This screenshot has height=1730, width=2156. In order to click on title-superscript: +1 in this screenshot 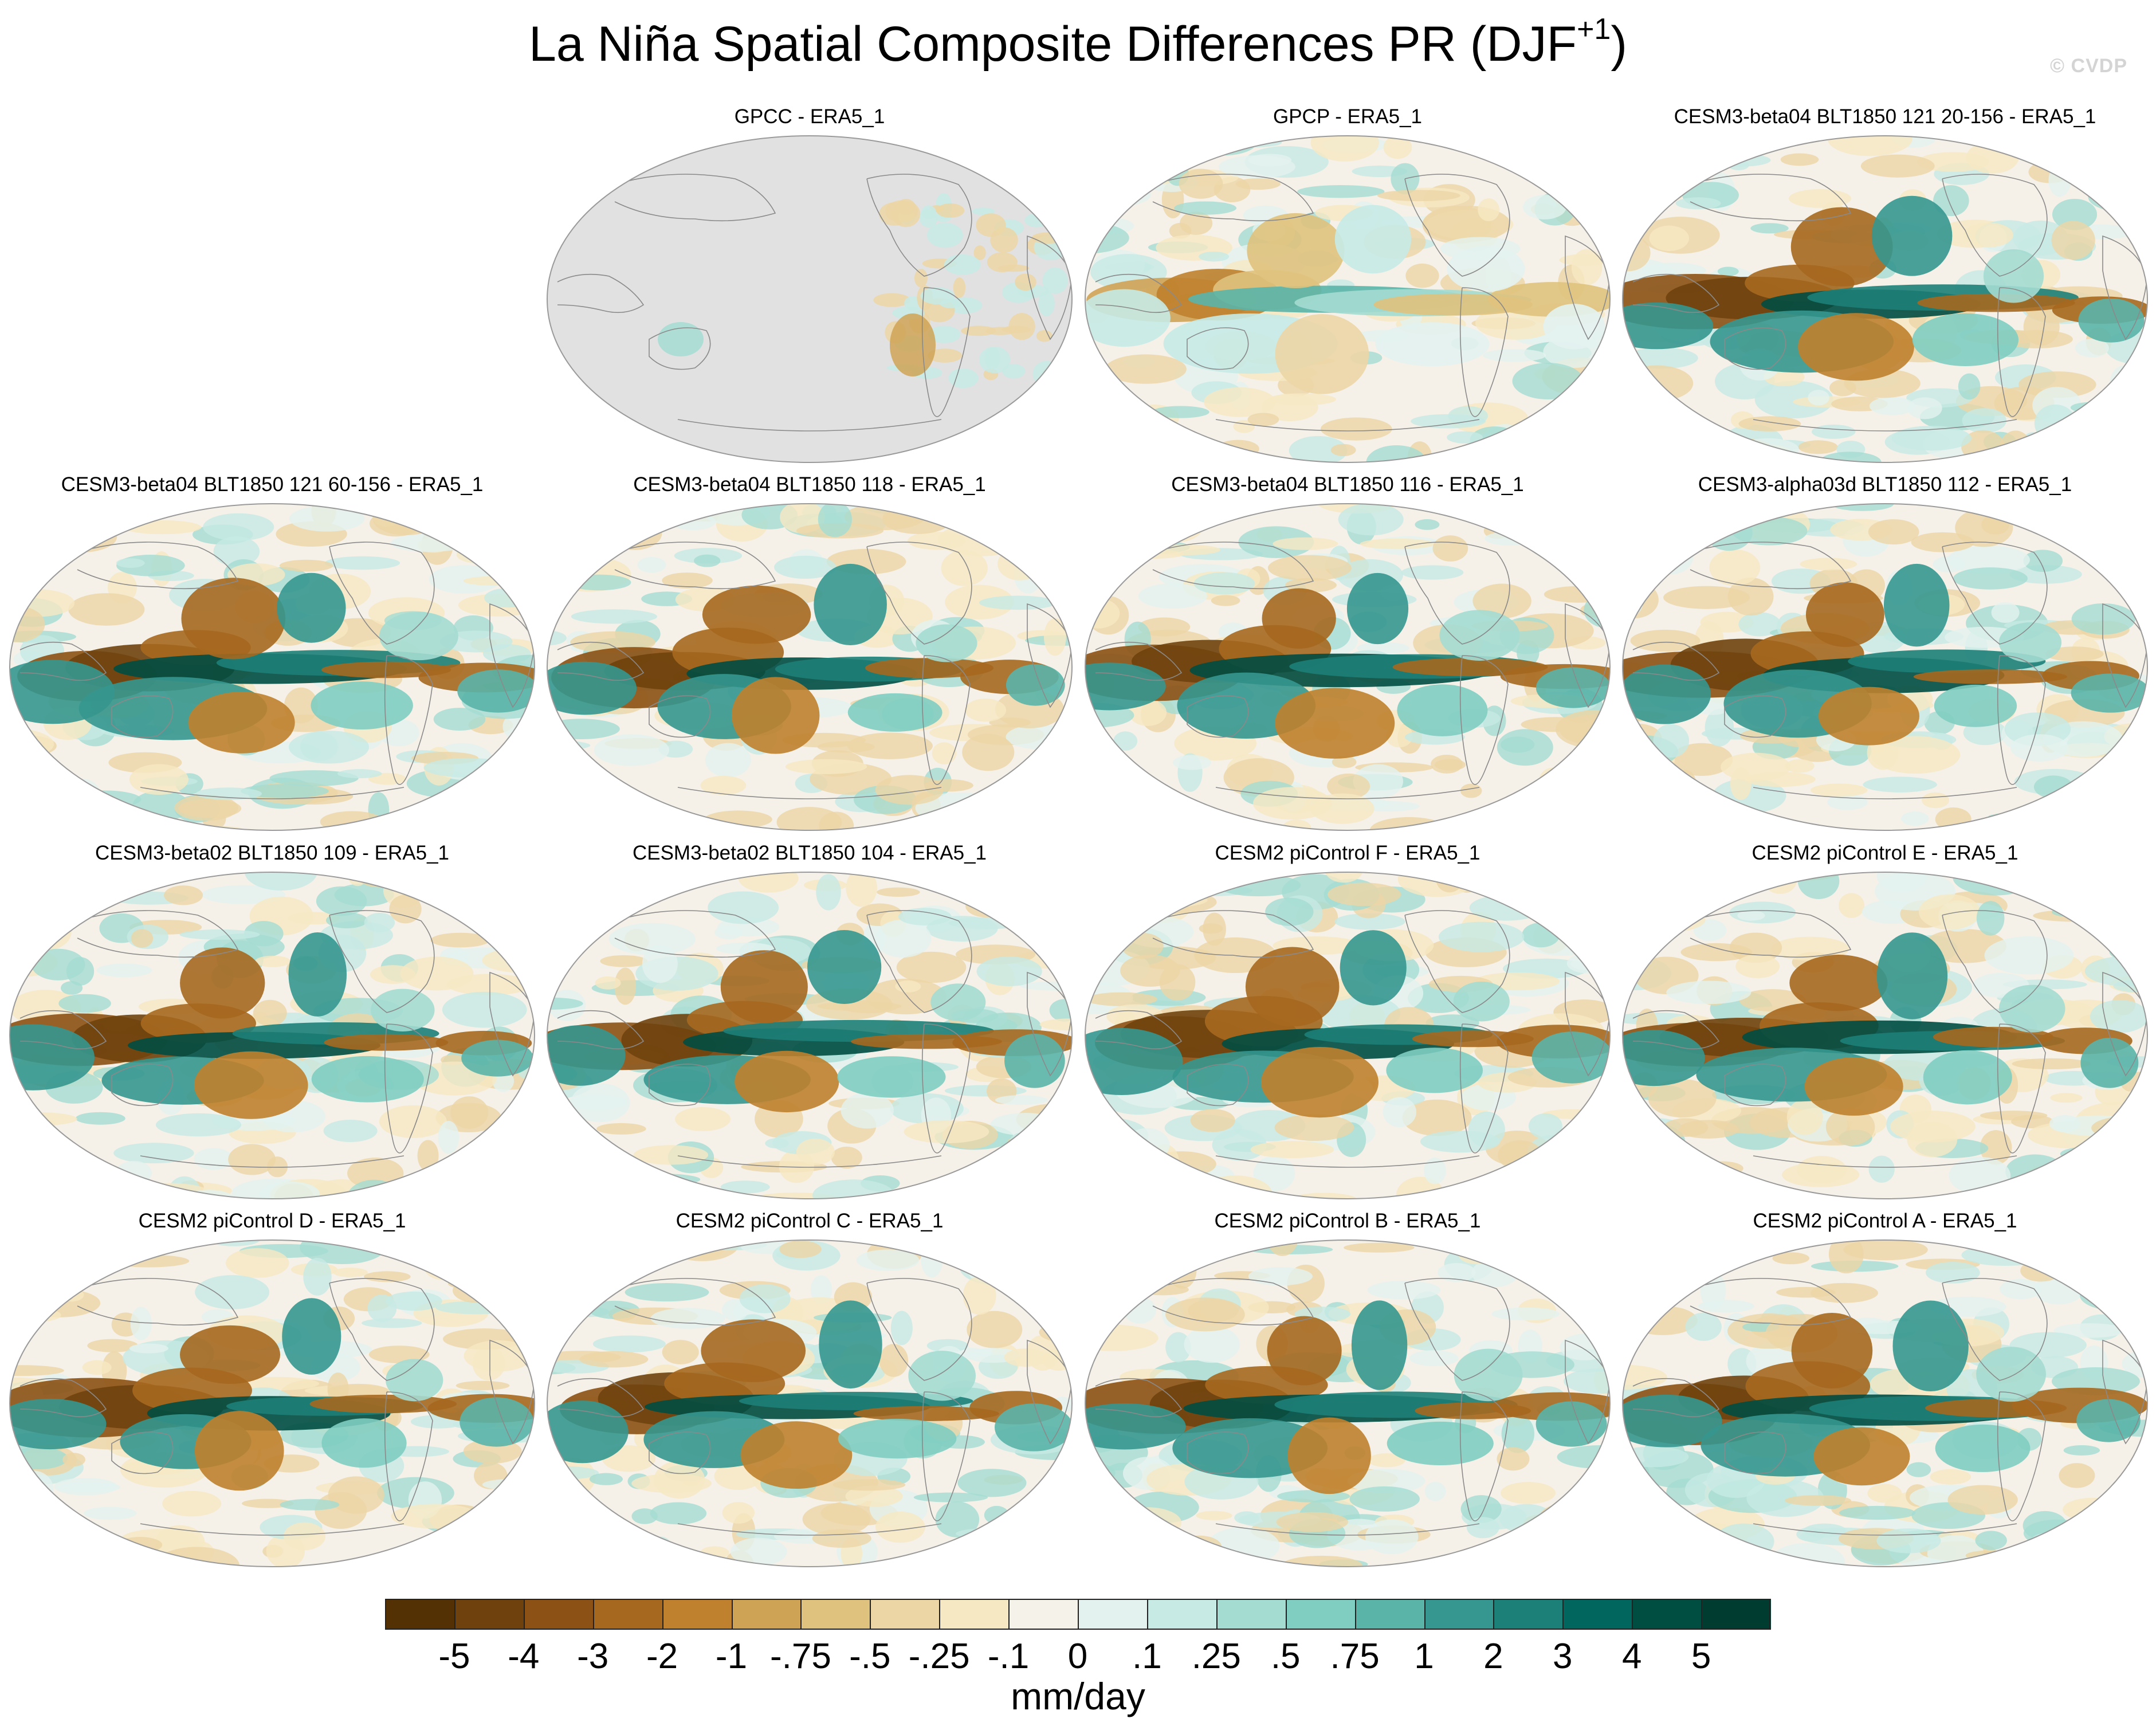, I will do `click(1594, 29)`.